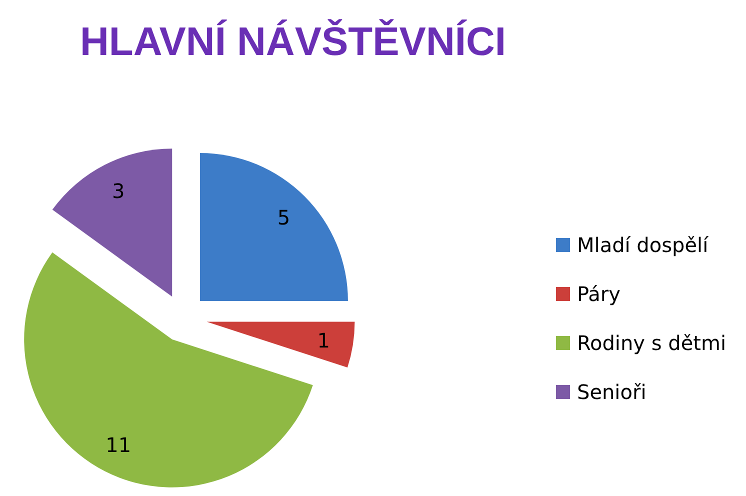 This screenshot has width=746, height=496. I want to click on legend-label: Rodiny s dětmi, so click(651, 343).